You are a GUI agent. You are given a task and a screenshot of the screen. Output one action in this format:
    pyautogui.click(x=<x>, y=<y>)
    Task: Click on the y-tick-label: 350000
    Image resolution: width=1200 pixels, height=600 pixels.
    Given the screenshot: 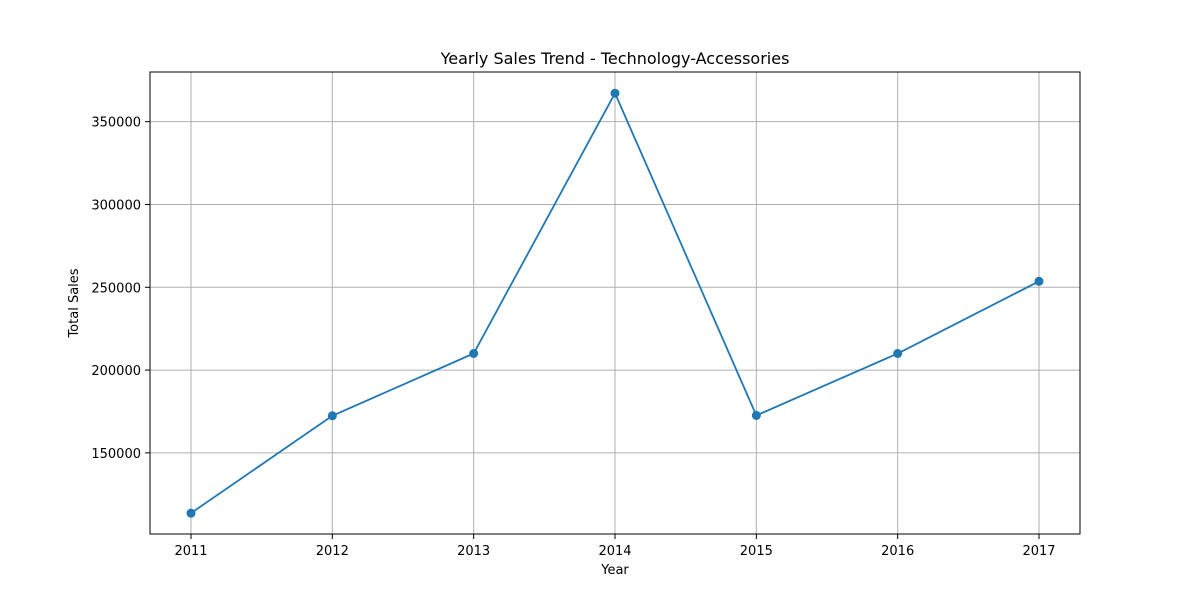 What is the action you would take?
    pyautogui.click(x=116, y=123)
    